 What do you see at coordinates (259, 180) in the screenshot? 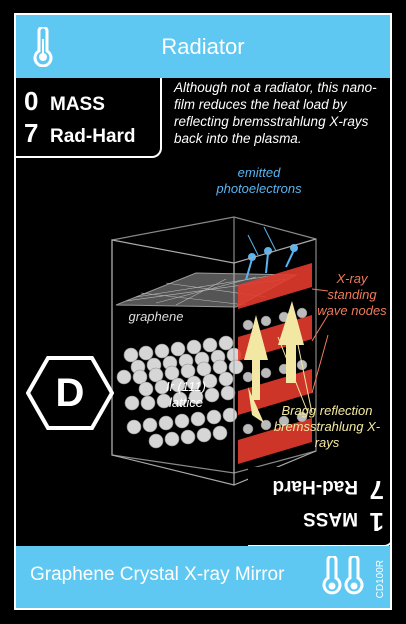
I see `emitted-label: emitted photoelectrons` at bounding box center [259, 180].